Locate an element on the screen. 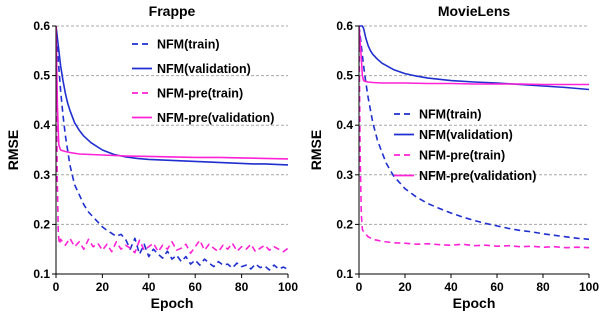 This screenshot has height=326, width=611. series-line-nfm-pre-validation is located at coordinates (474, 55).